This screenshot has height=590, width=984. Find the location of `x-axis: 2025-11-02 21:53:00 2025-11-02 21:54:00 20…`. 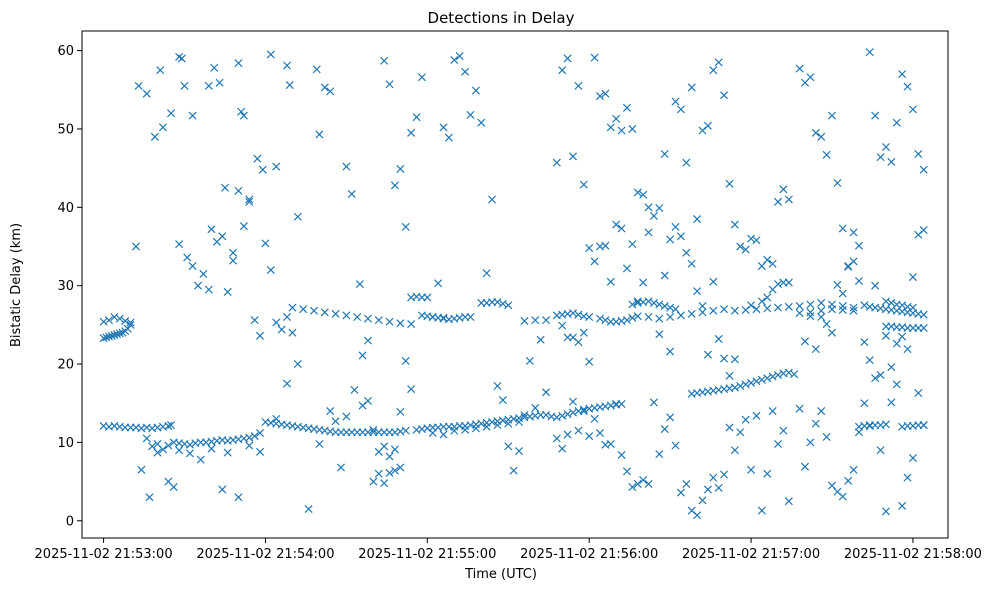

x-axis: 2025-11-02 21:53:00 2025-11-02 21:54:00 20… is located at coordinates (508, 550).